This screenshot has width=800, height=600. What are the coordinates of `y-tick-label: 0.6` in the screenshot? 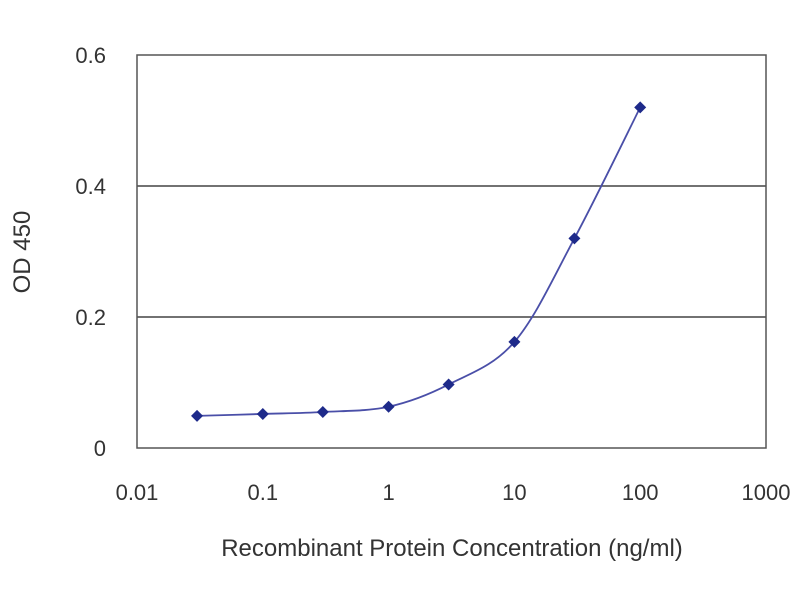 It's located at (90, 55).